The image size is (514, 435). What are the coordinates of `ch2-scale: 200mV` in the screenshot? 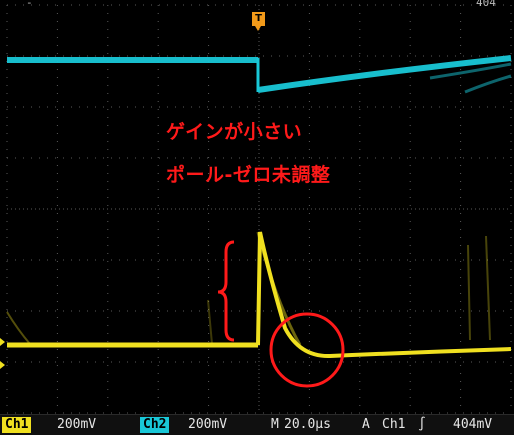 It's located at (208, 424).